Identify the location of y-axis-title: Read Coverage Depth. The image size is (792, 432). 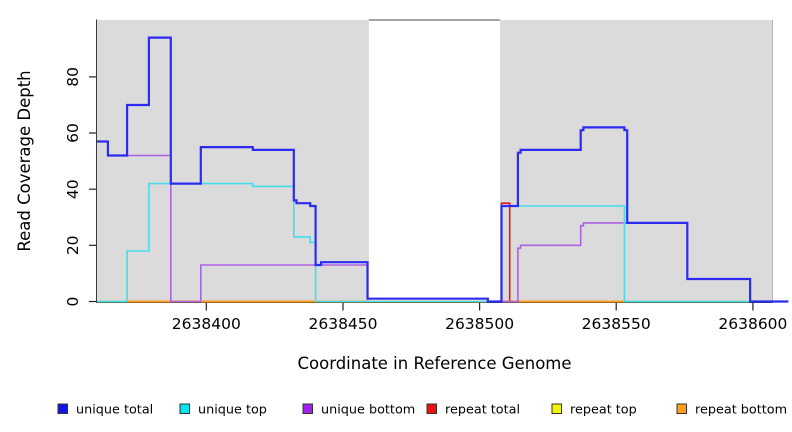
(24, 160).